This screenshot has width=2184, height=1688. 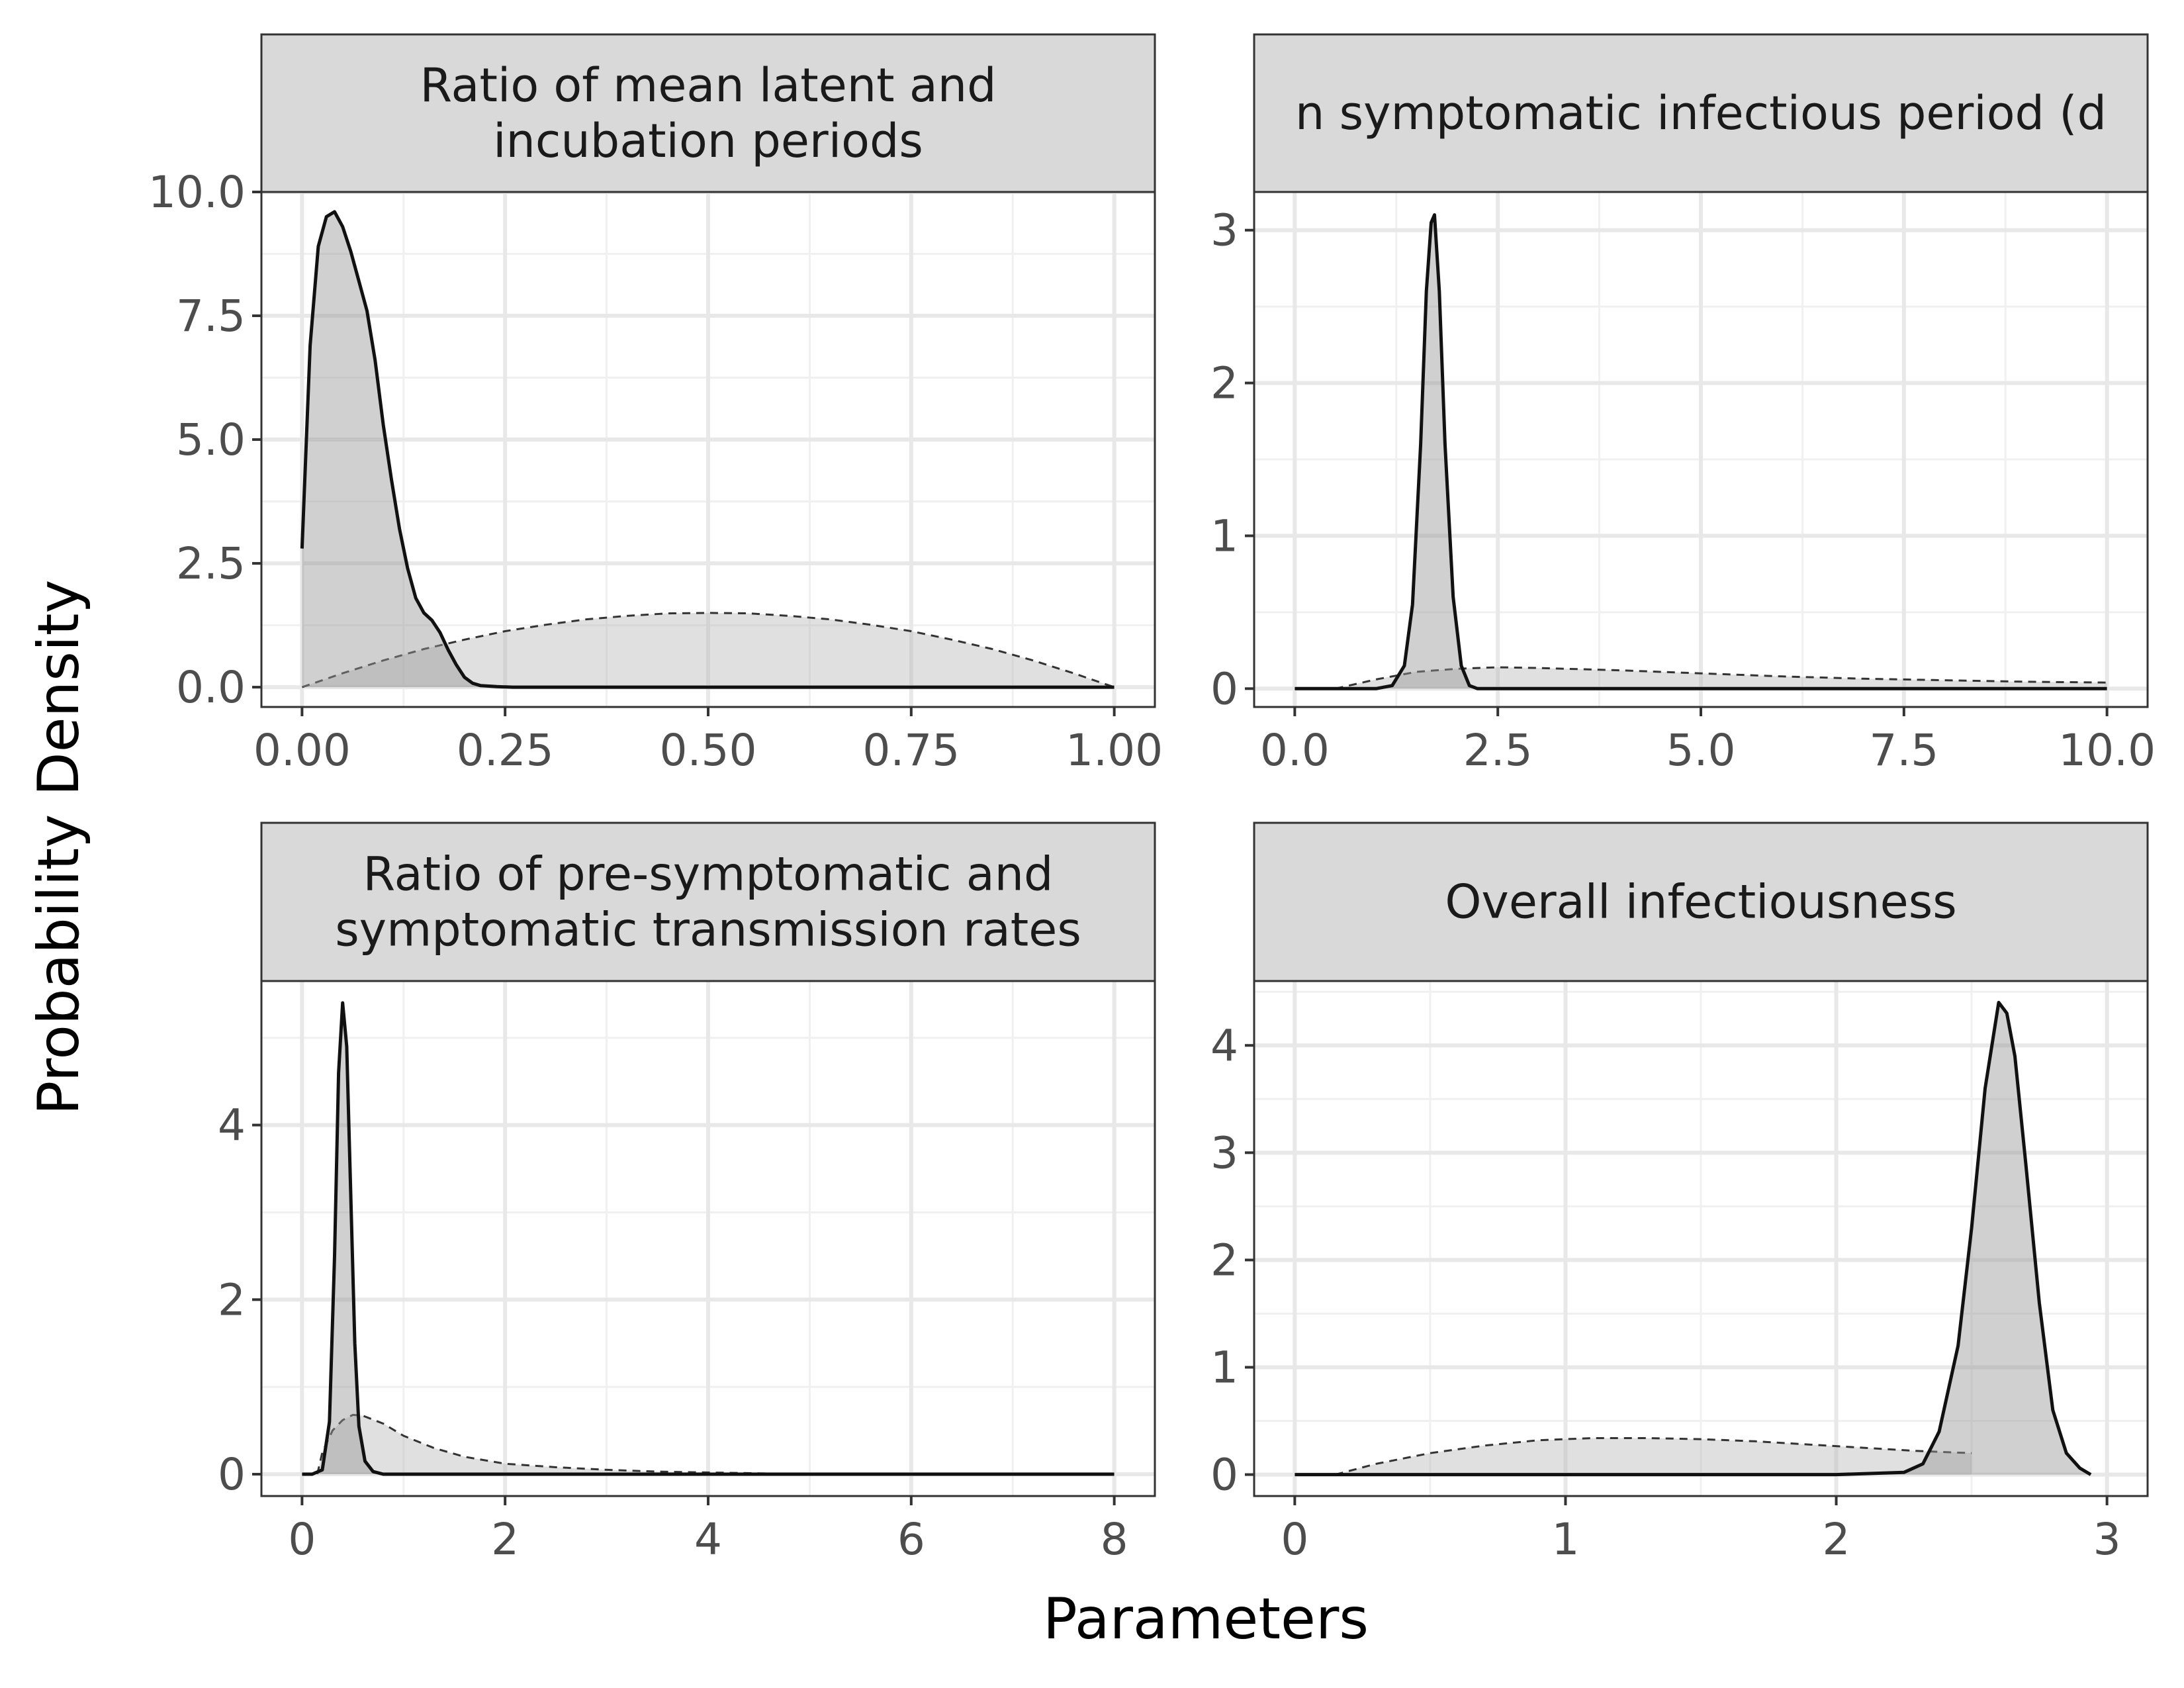 I want to click on strip-title-line: n symptomatic infectious period (d, so click(x=1701, y=113).